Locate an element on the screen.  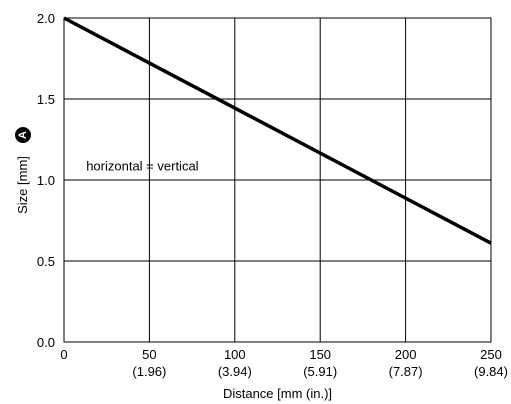
x-tick-sublabel: (5.91) is located at coordinates (320, 371).